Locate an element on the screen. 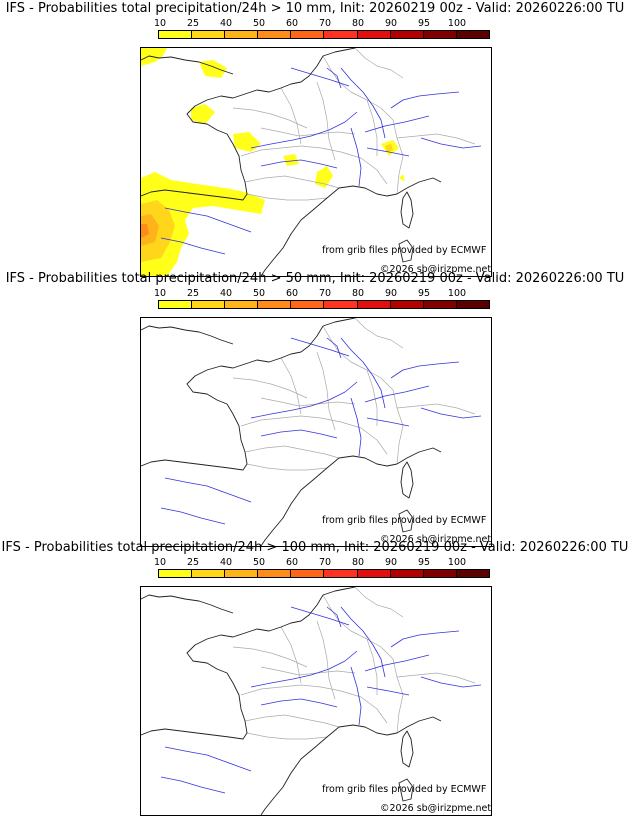 This screenshot has height=828, width=630. scale-label: 100 is located at coordinates (457, 293).